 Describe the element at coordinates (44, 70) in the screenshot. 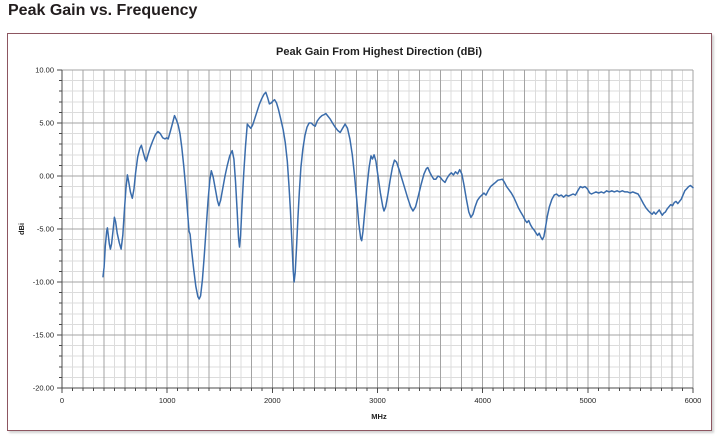

I see `y-tick-label: 10.00` at that location.